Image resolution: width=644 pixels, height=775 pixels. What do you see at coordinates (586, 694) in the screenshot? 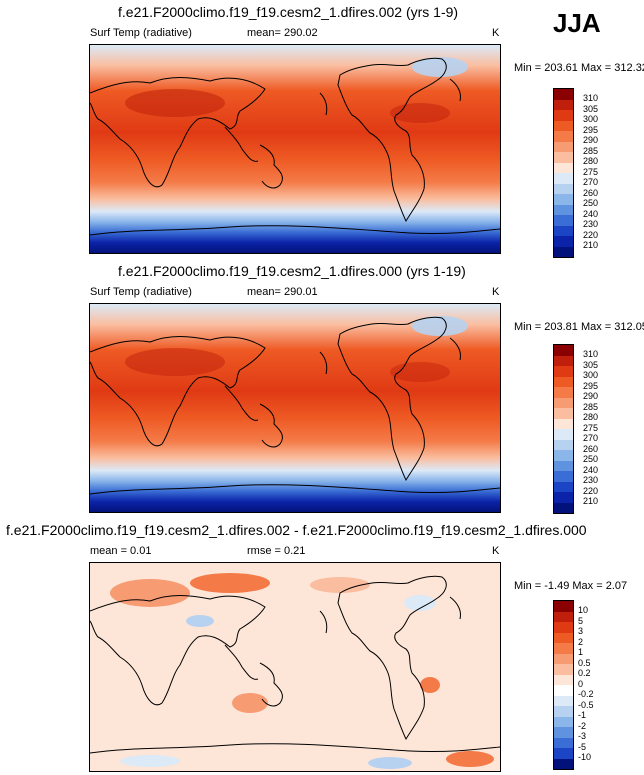
I see `panel3-colorbar-label: -0.2` at bounding box center [586, 694].